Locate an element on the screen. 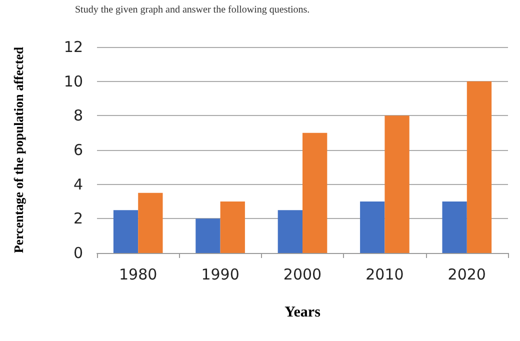  y-tick-label: 6 is located at coordinates (78, 150).